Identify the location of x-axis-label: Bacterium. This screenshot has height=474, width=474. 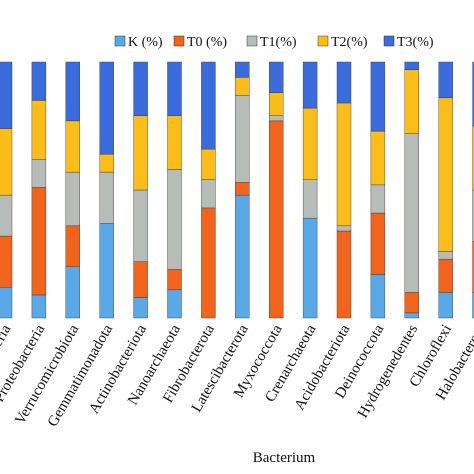
(284, 458).